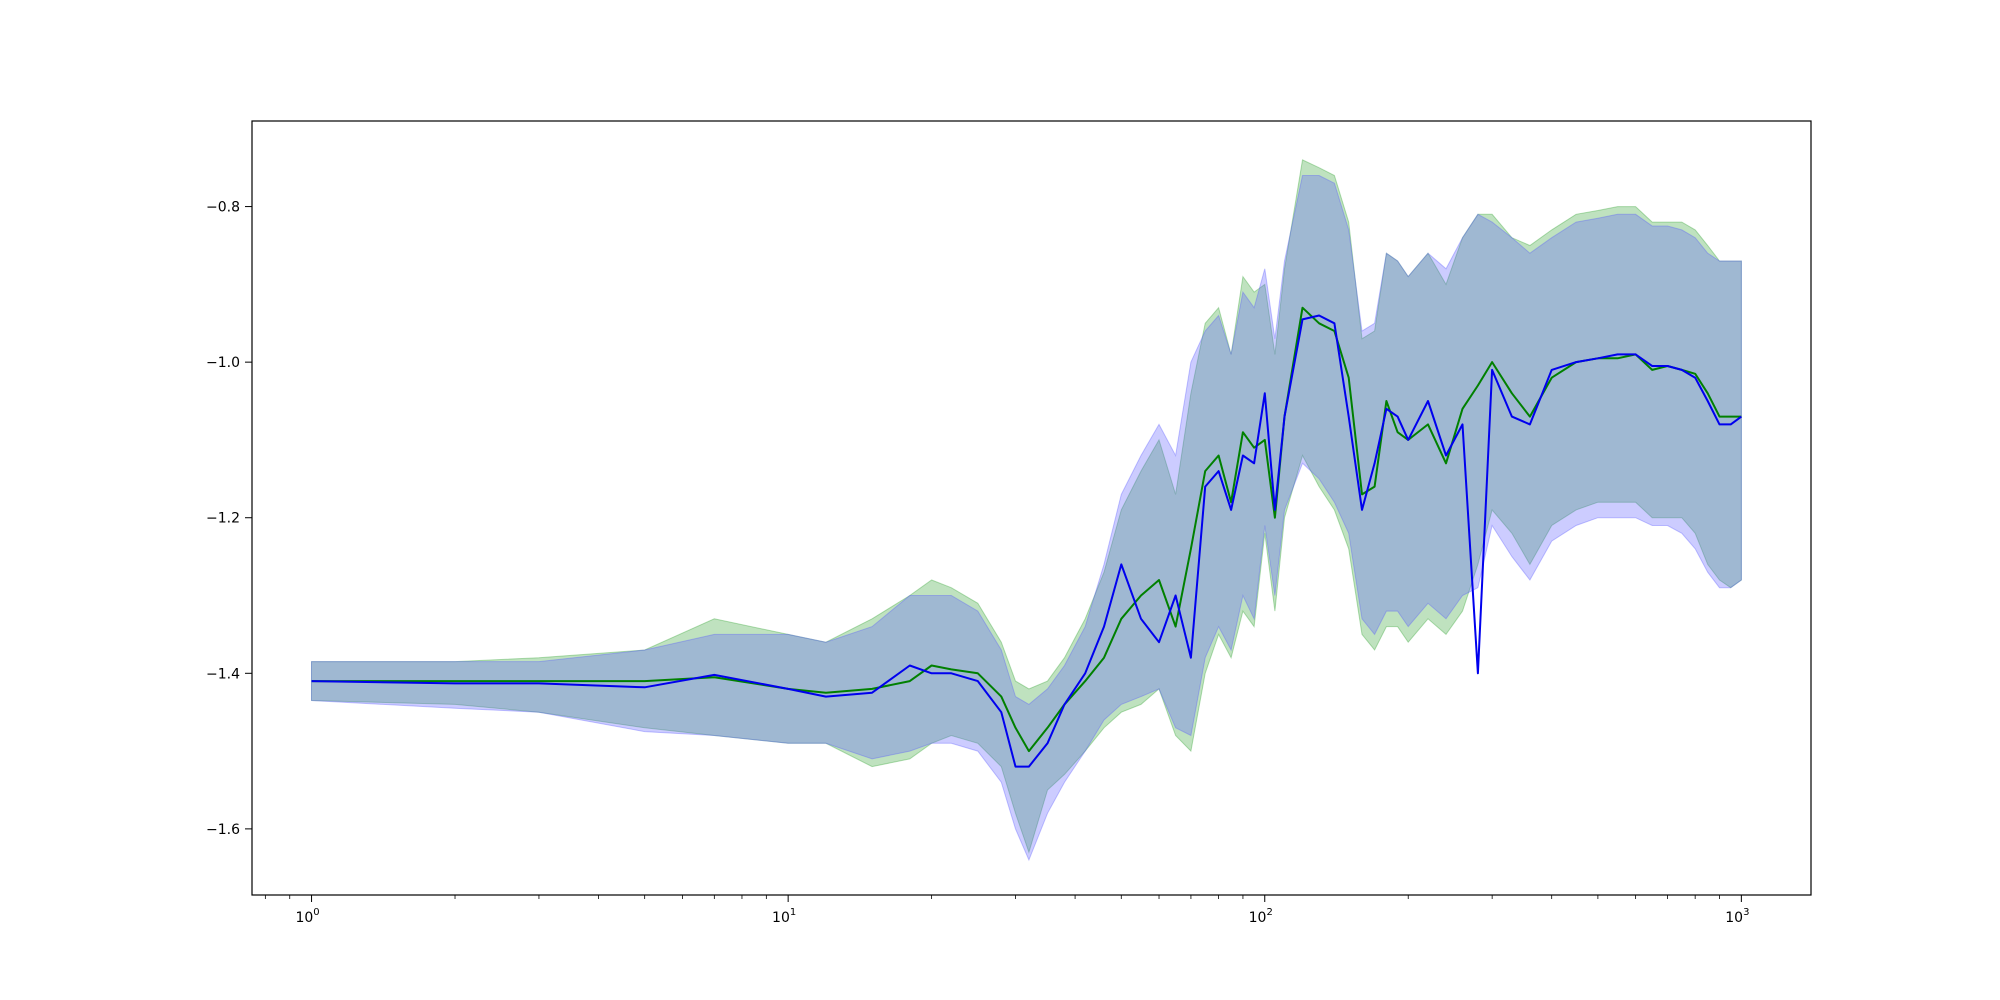  I want to click on x-tick-label: 10³, so click(1737, 916).